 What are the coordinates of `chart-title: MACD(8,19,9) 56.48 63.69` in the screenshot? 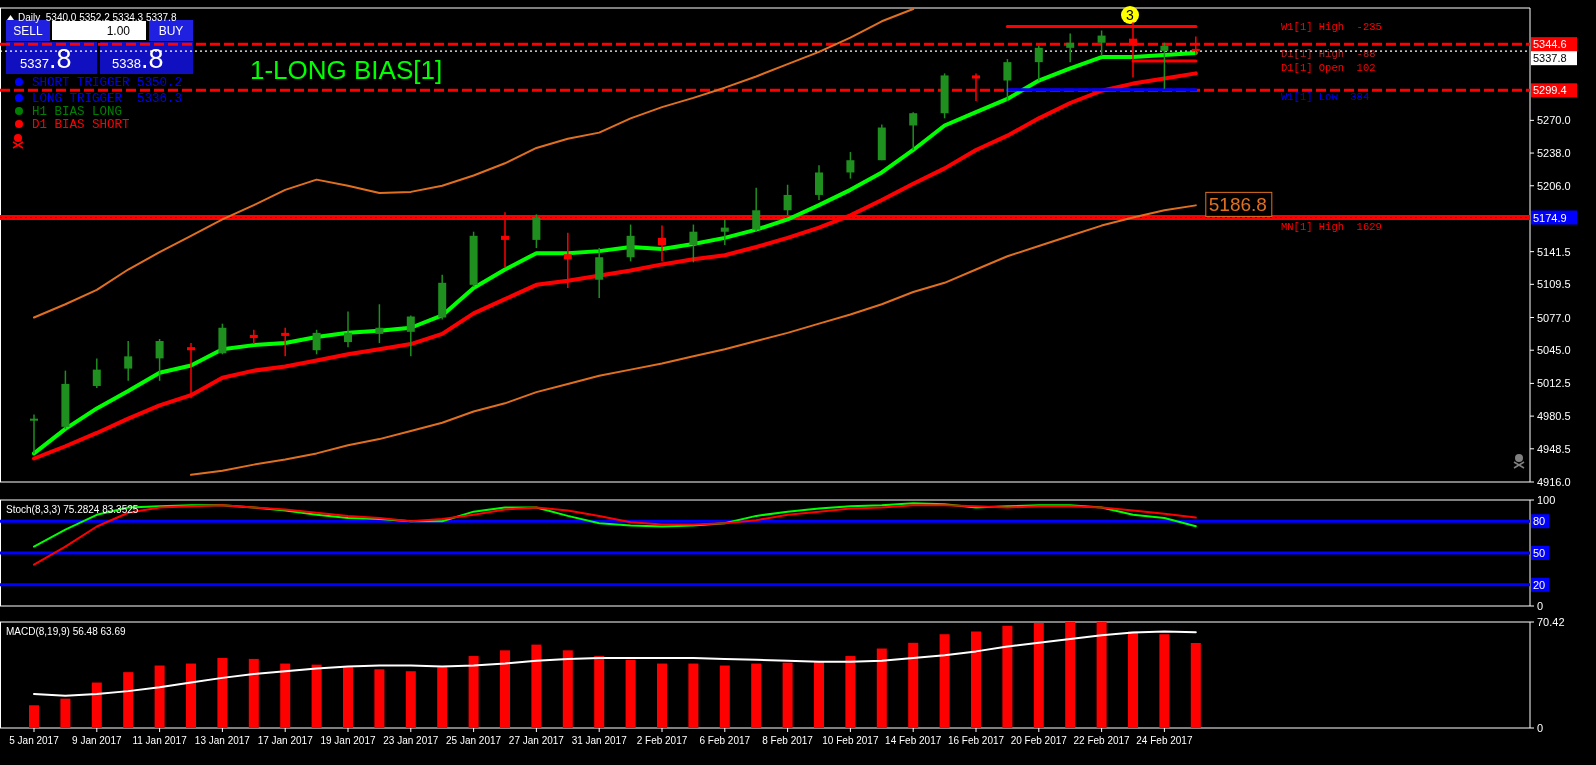 It's located at (66, 631).